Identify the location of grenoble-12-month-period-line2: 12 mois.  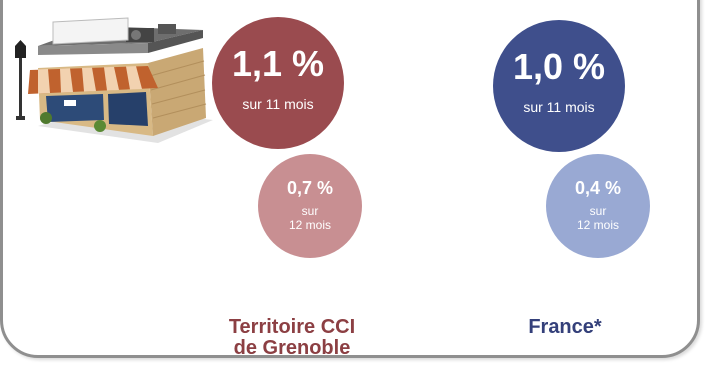
(310, 225).